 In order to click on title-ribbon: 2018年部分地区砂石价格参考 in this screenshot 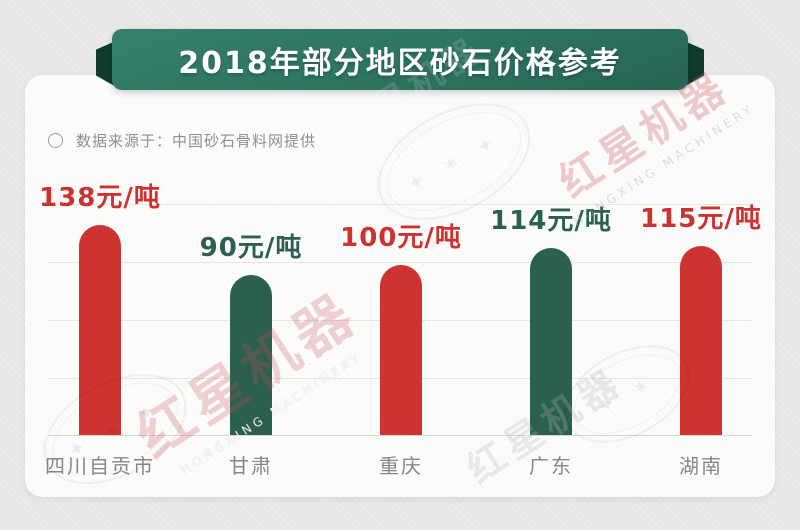, I will do `click(400, 59)`.